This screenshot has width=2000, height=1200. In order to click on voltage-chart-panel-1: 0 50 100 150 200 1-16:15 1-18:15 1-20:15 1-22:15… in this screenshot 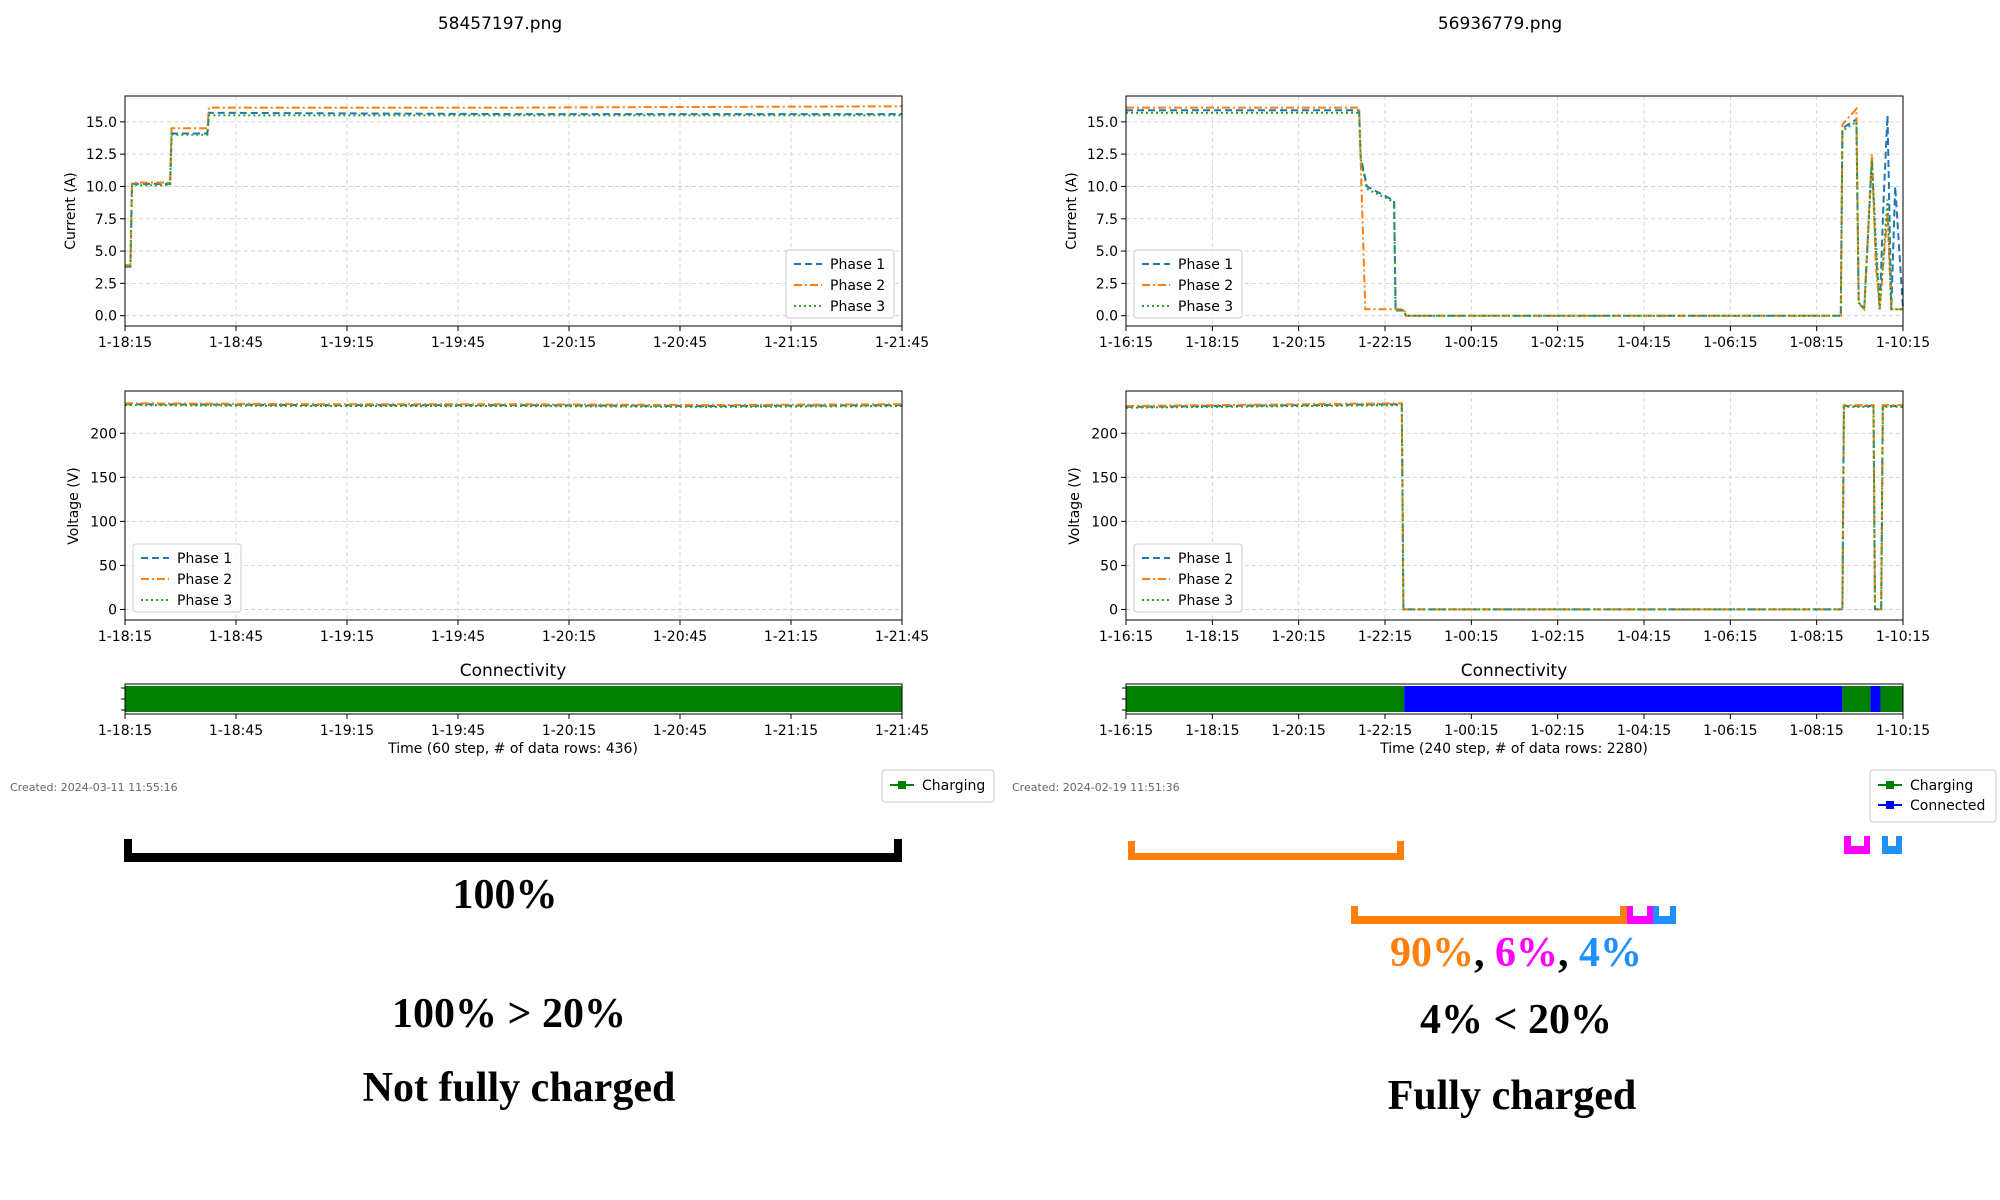, I will do `click(1510, 517)`.